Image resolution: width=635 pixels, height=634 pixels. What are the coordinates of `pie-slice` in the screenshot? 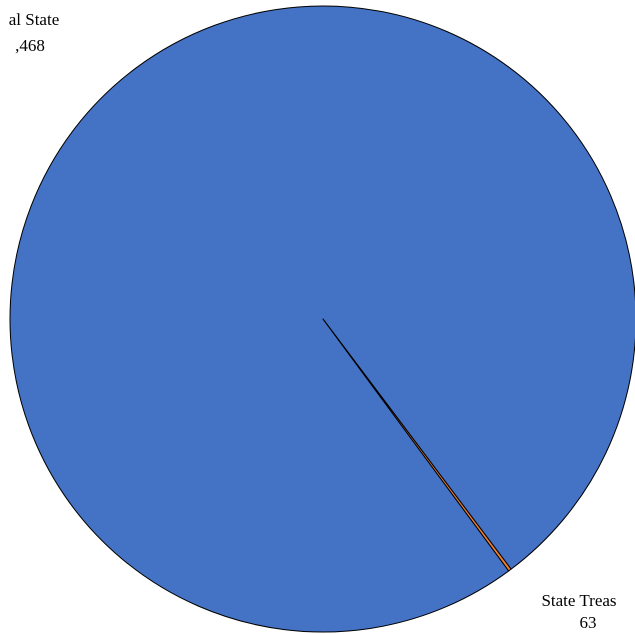 It's located at (417, 445).